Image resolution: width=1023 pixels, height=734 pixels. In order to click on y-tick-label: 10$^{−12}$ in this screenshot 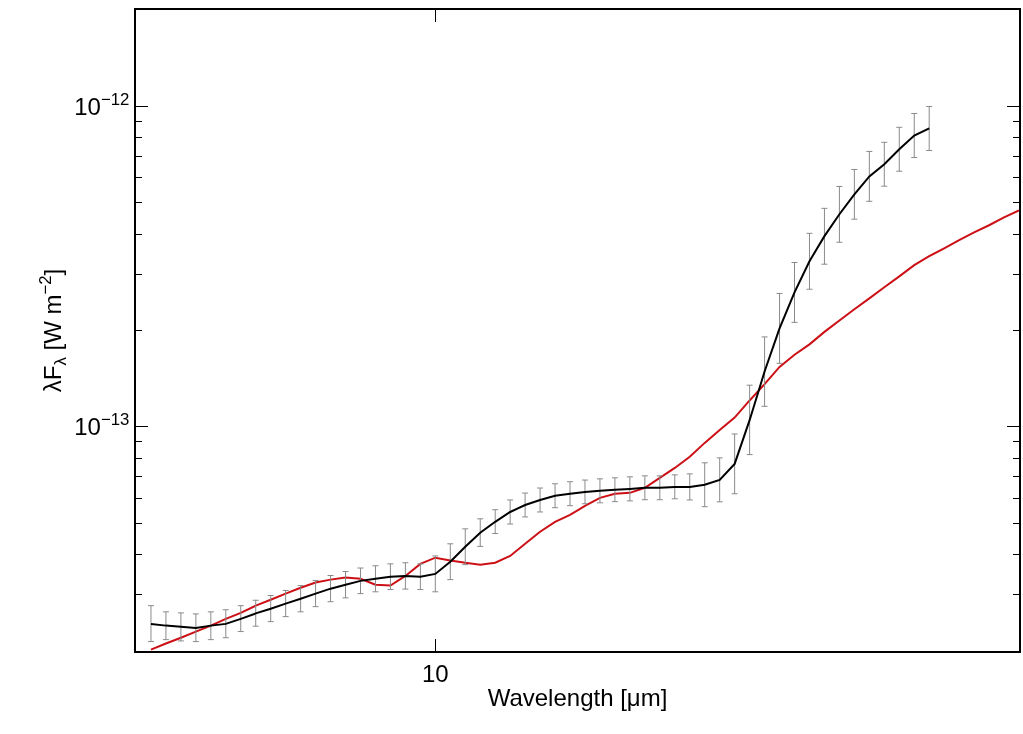, I will do `click(102, 104)`.